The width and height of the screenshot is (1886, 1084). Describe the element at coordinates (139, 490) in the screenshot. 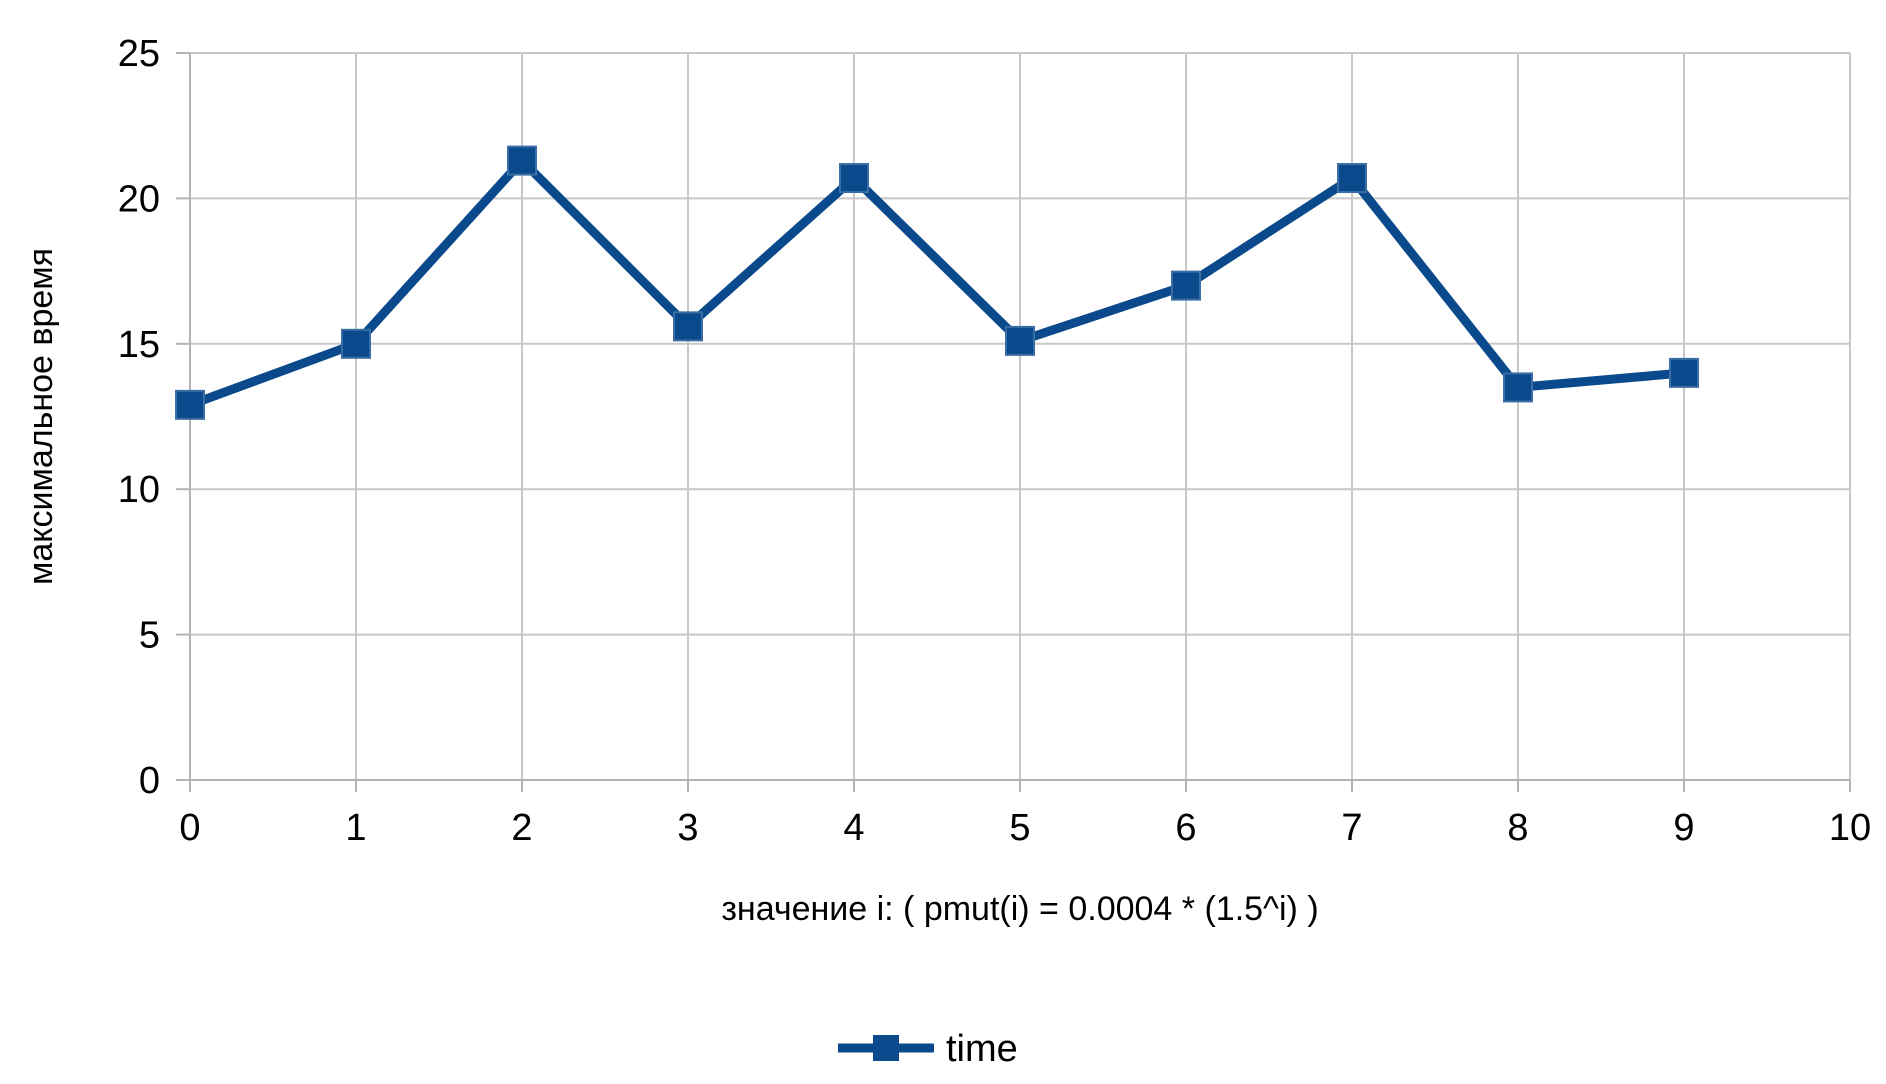

I see `y-tick-label: 10` at that location.